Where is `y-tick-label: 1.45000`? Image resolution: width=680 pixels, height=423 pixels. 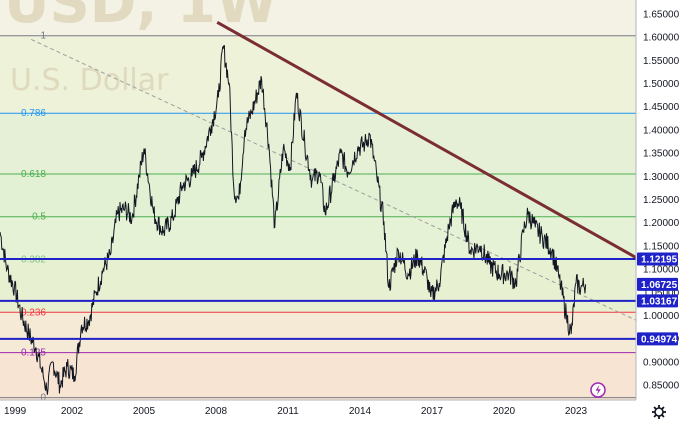
y-tick-label: 1.45000 is located at coordinates (661, 107).